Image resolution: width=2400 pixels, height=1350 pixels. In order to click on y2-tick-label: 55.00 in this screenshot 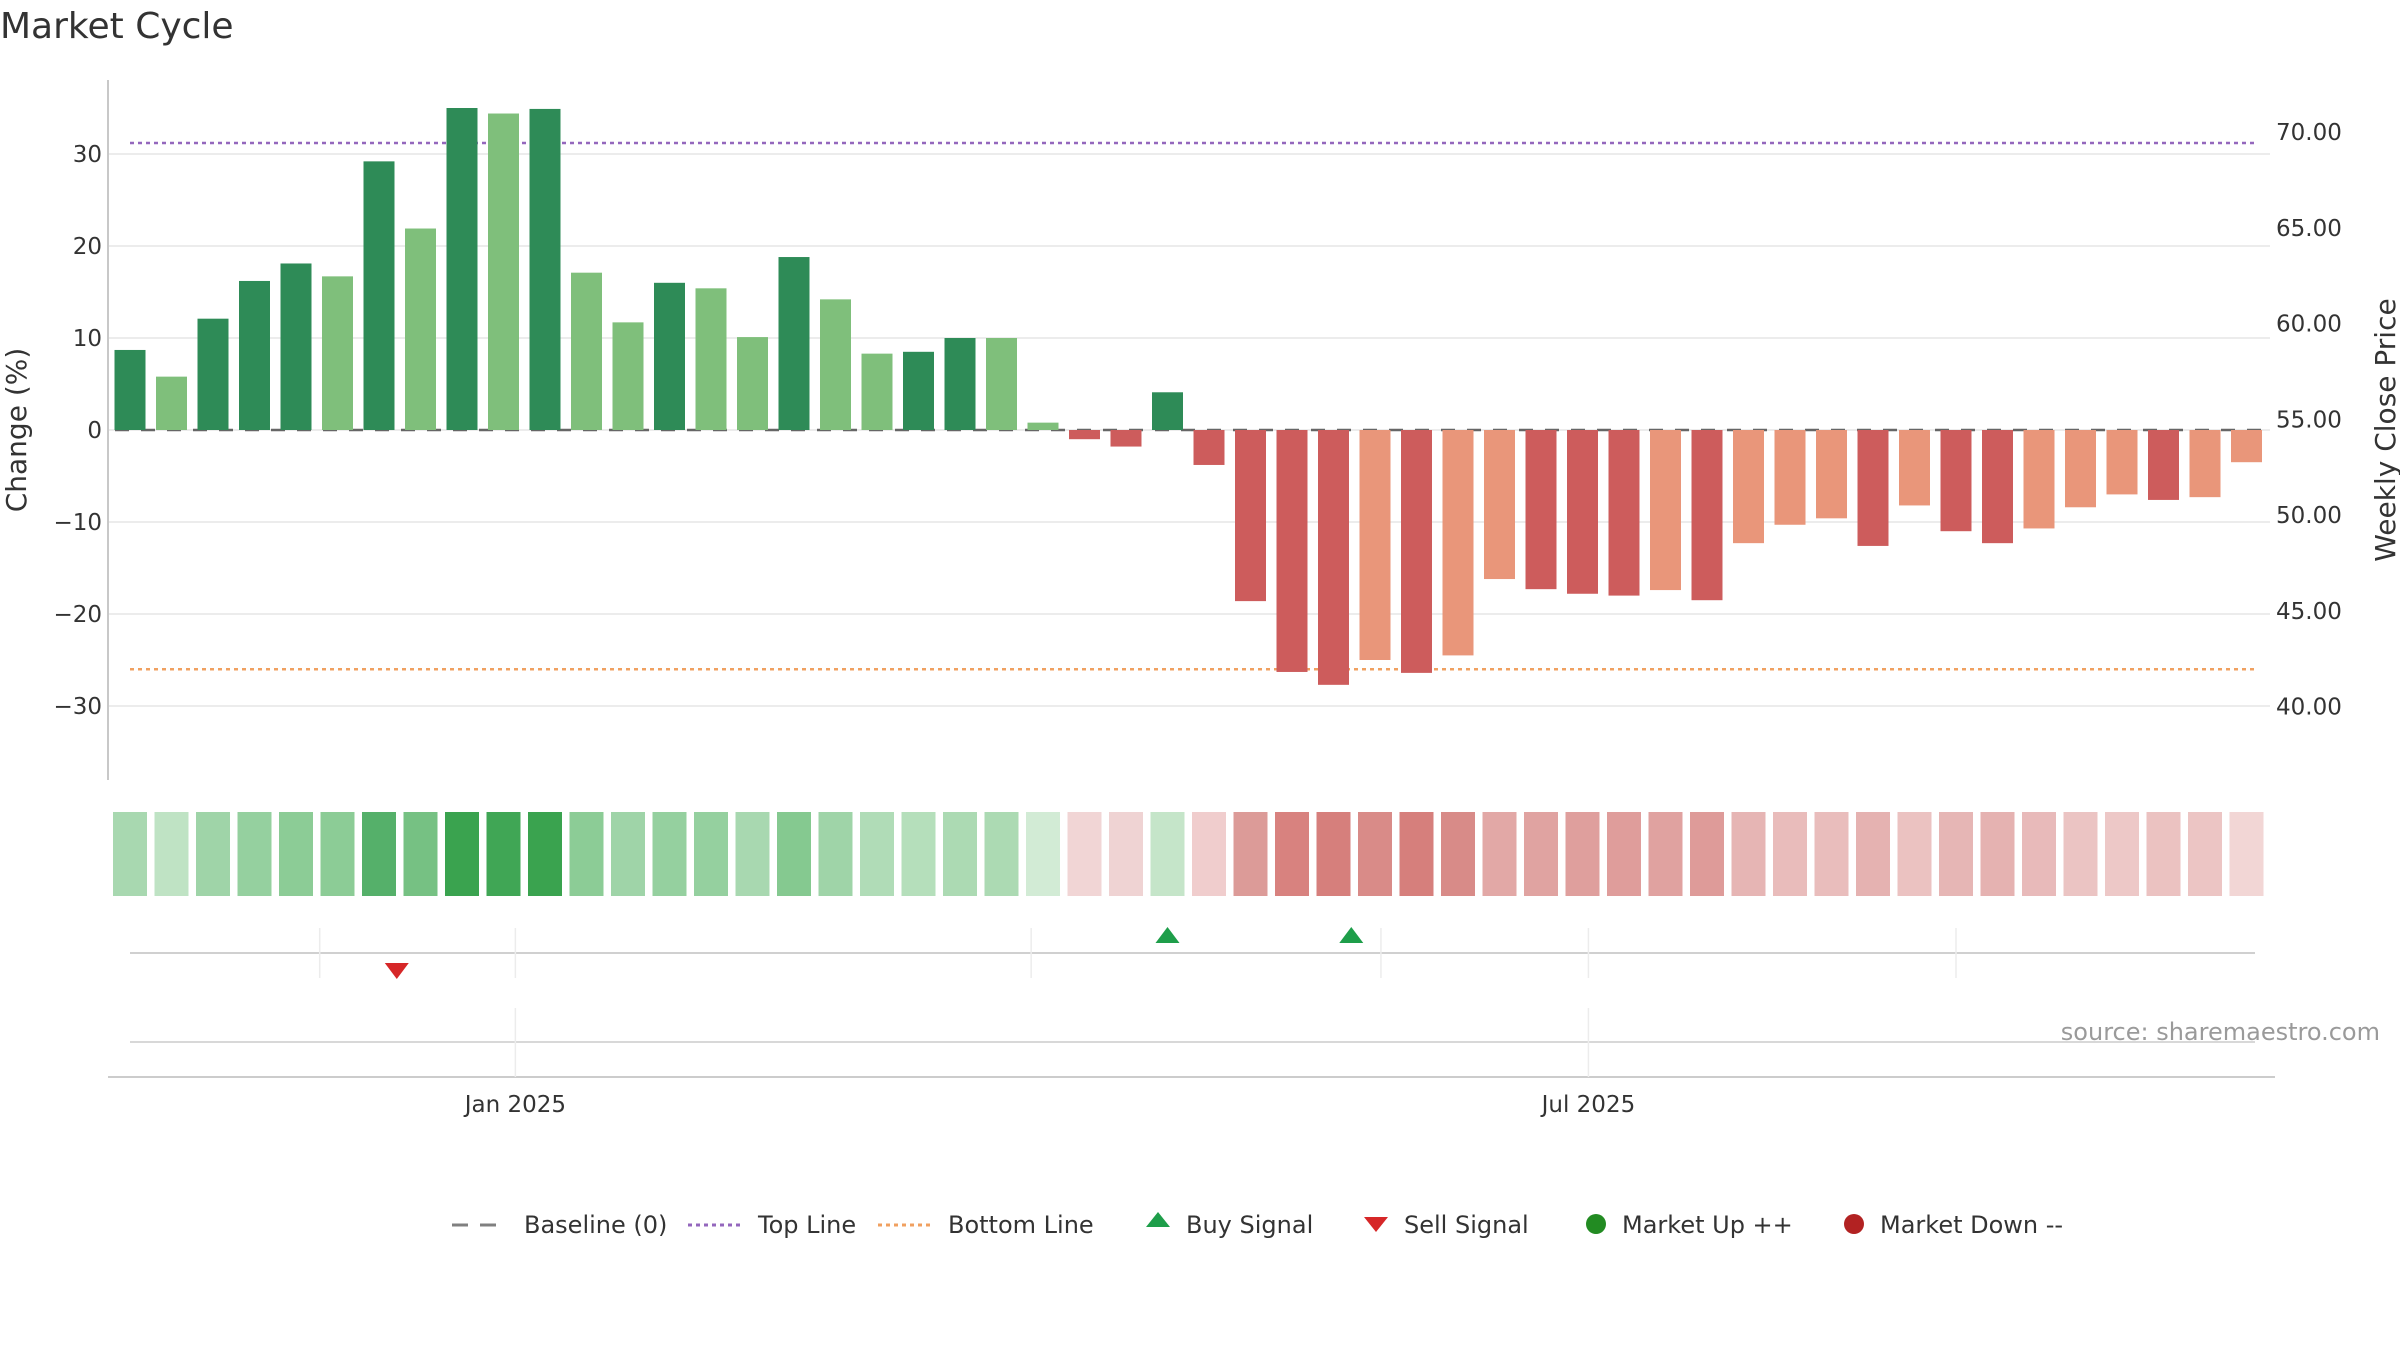, I will do `click(2309, 420)`.